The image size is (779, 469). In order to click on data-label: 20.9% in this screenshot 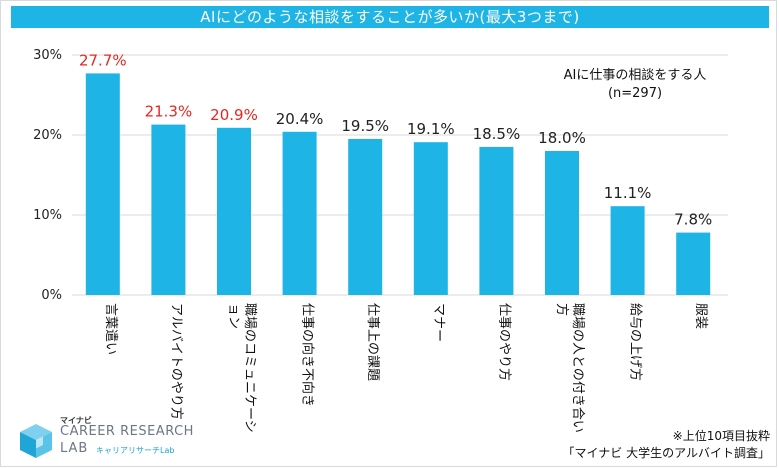, I will do `click(234, 115)`.